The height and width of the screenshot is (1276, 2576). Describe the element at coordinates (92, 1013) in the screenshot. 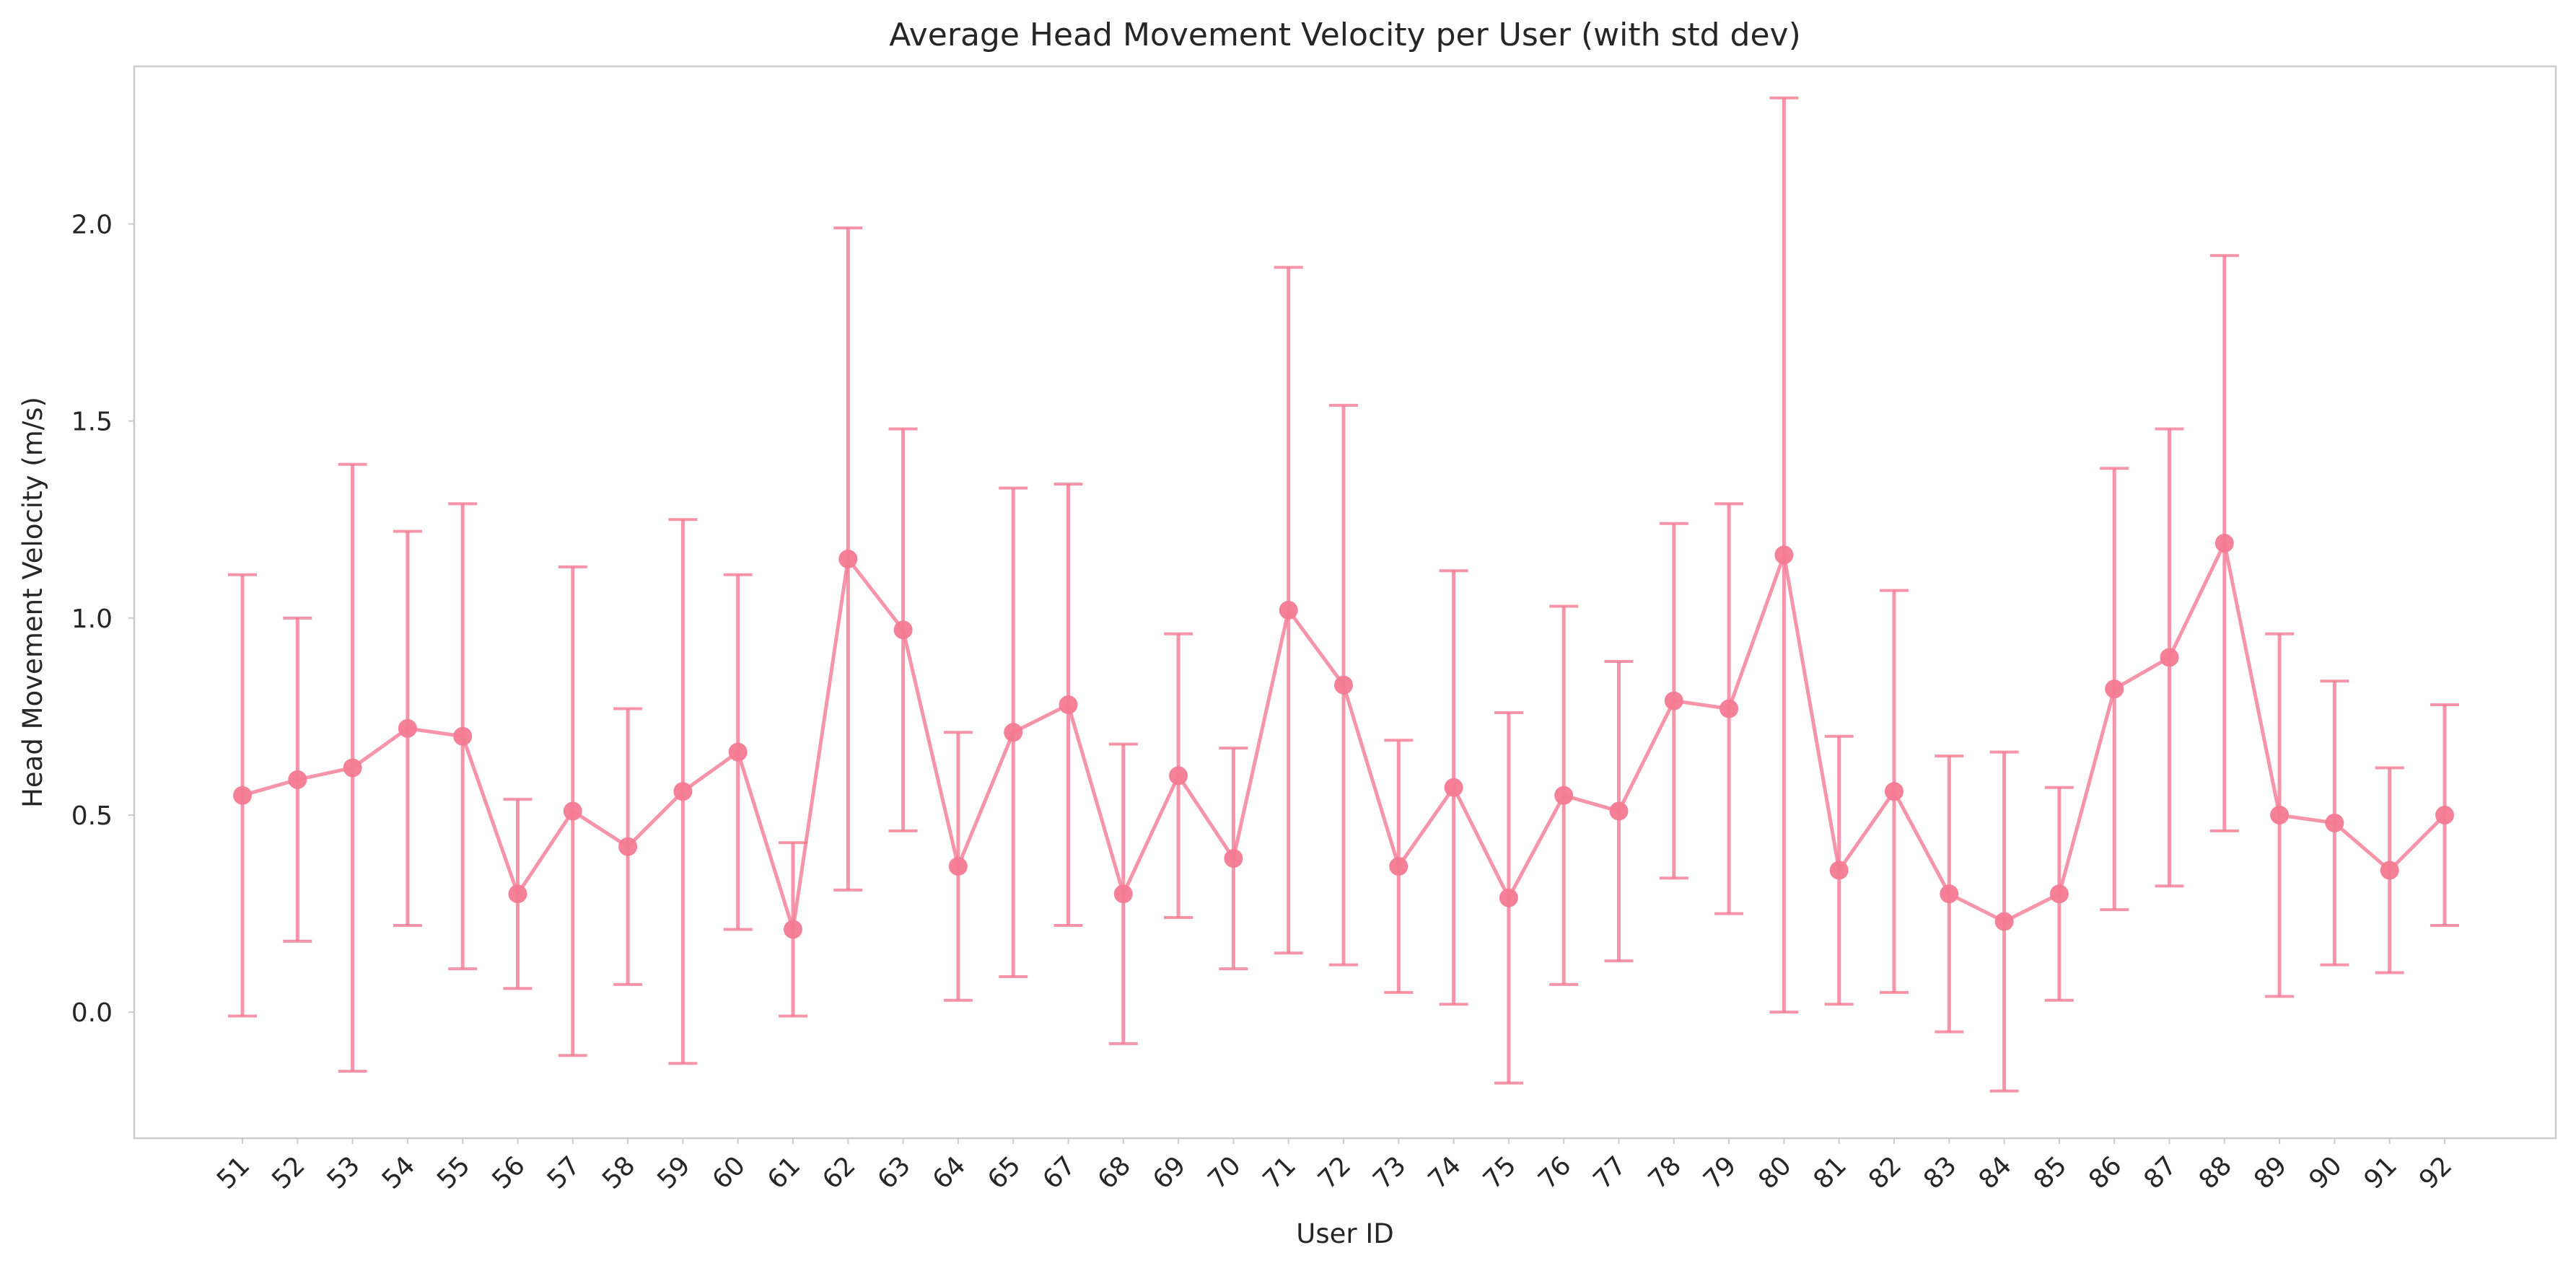

I see `y-tick-label: 0.0` at that location.